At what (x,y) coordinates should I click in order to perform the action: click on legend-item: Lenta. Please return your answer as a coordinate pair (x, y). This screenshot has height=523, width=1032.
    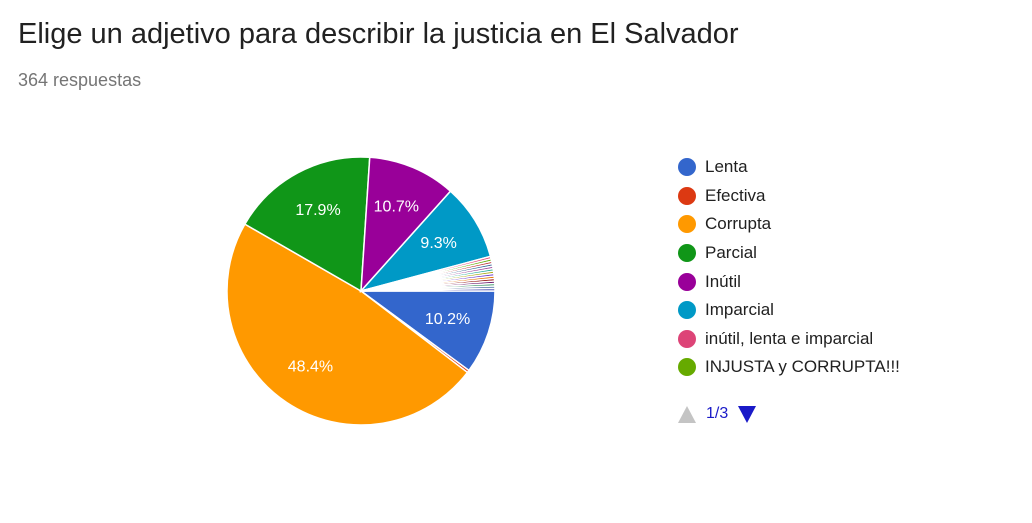
    Looking at the image, I should click on (789, 167).